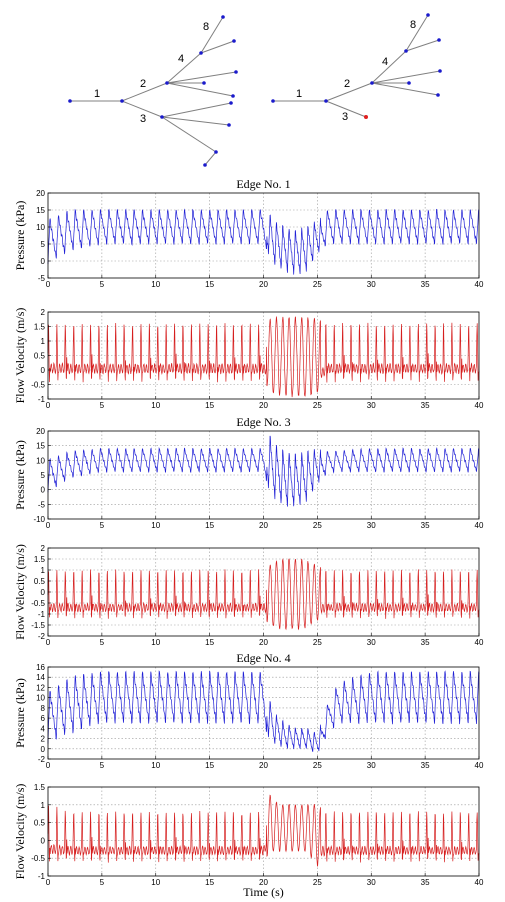 The width and height of the screenshot is (505, 902). I want to click on edge-number-label: 3, so click(345, 117).